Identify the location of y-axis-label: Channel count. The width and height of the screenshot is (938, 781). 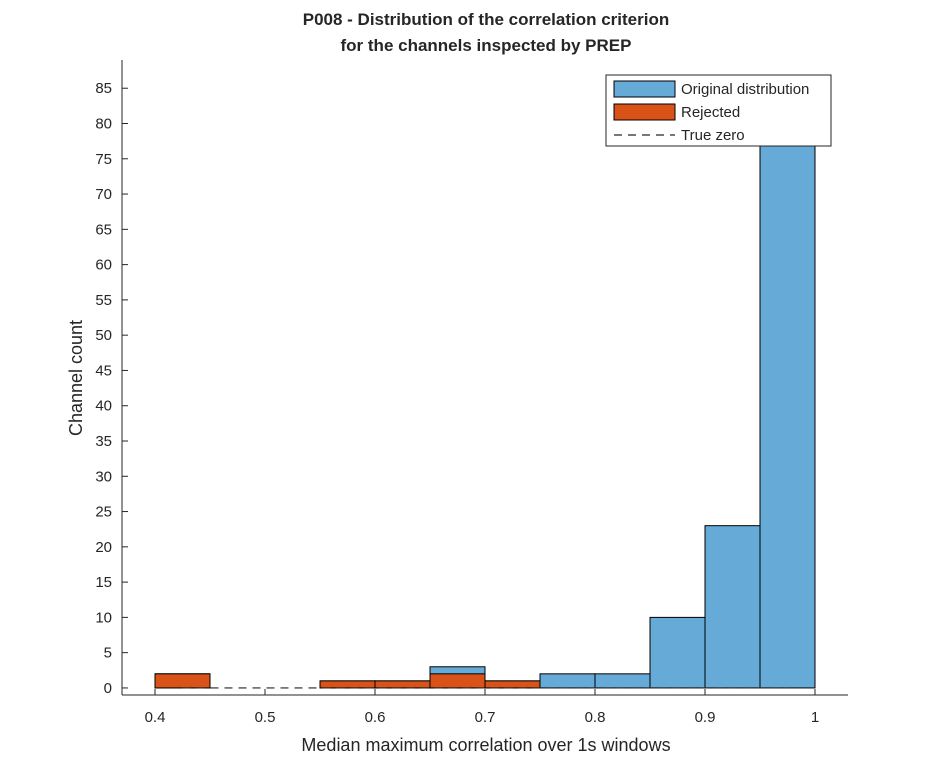
(76, 378).